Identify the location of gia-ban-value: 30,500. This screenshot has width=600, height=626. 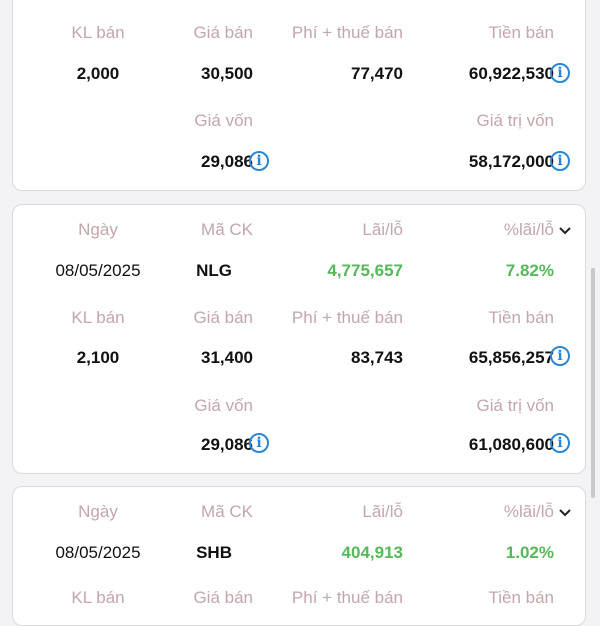
(227, 73).